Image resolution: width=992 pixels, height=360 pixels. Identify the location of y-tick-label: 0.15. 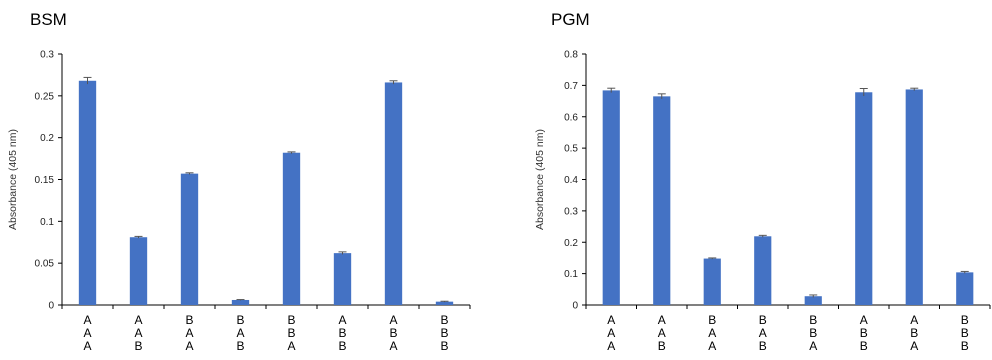
(45, 180).